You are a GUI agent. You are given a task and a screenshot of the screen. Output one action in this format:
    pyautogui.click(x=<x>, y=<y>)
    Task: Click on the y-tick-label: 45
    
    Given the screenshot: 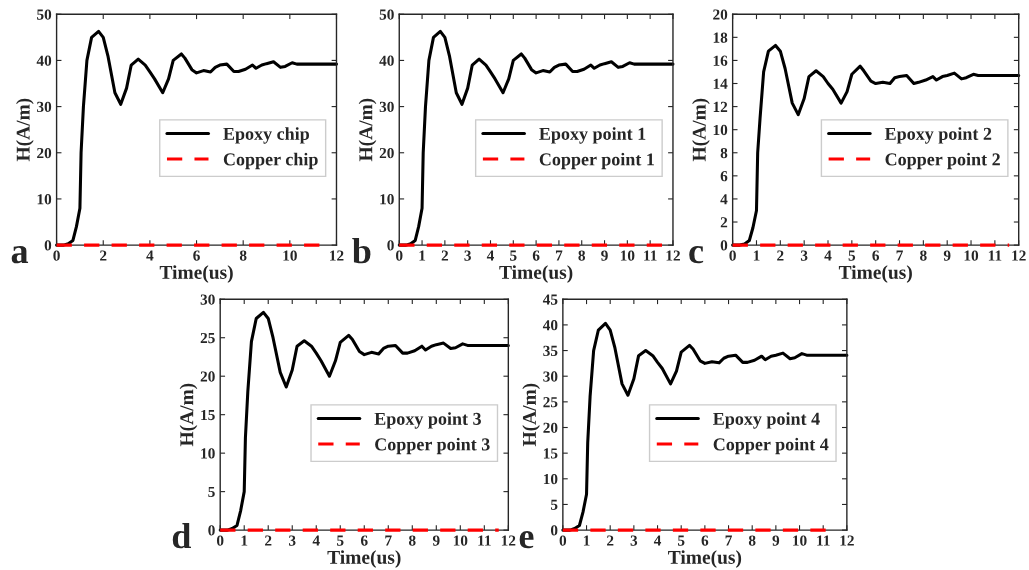 What is the action you would take?
    pyautogui.click(x=550, y=299)
    